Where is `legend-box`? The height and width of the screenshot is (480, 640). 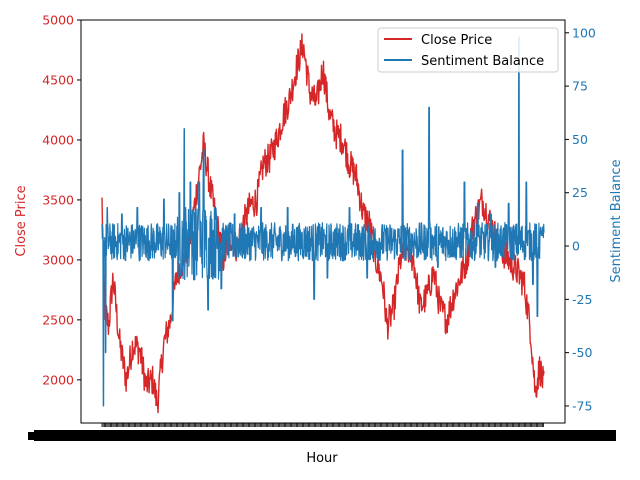
legend-box is located at coordinates (468, 50).